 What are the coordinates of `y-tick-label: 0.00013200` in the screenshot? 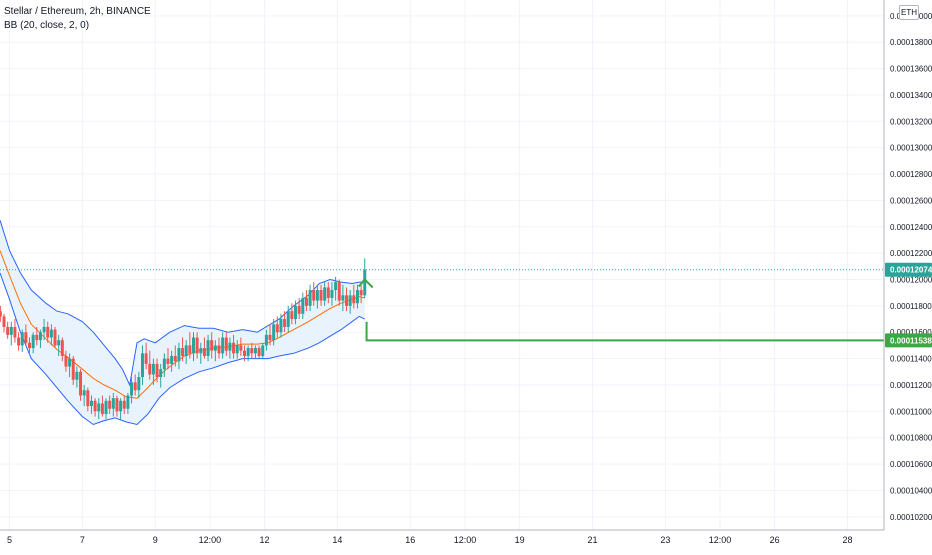 It's located at (911, 121).